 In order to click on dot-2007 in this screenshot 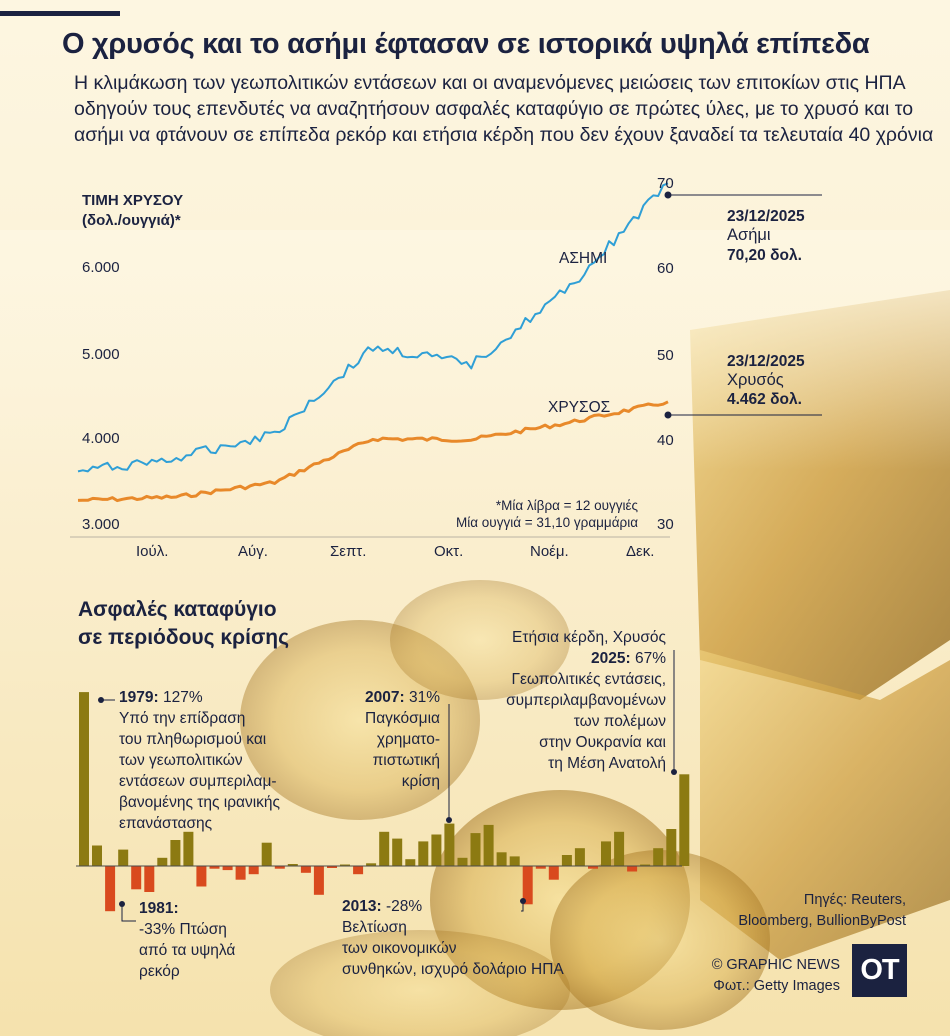, I will do `click(449, 820)`.